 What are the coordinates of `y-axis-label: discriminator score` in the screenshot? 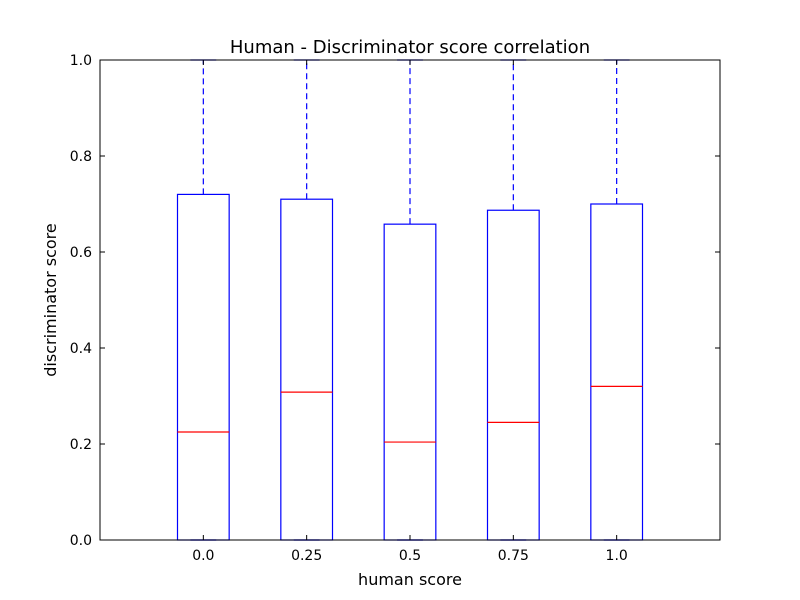 It's located at (50, 299).